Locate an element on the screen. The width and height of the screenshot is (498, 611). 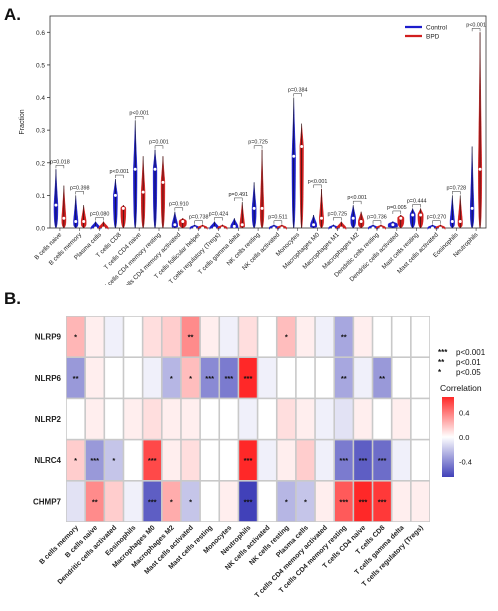
p-value-label: p=0.738 is located at coordinates (199, 218).